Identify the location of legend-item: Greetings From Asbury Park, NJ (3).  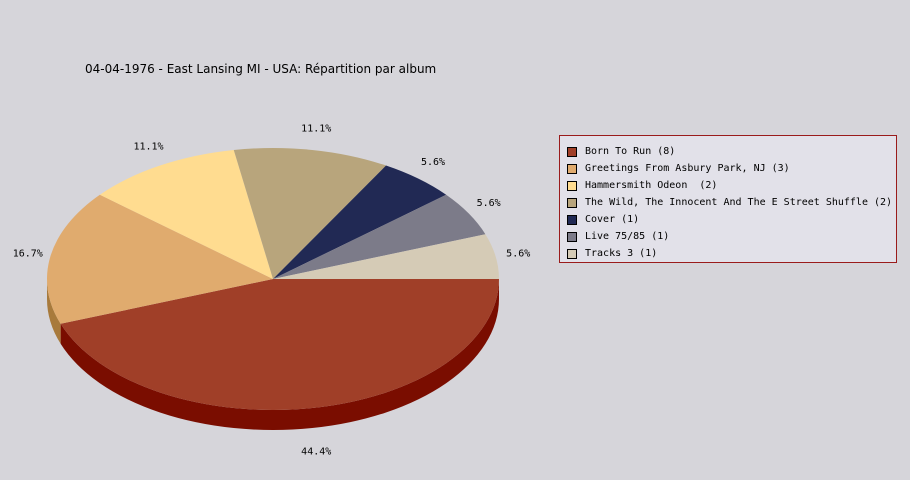
(728, 168).